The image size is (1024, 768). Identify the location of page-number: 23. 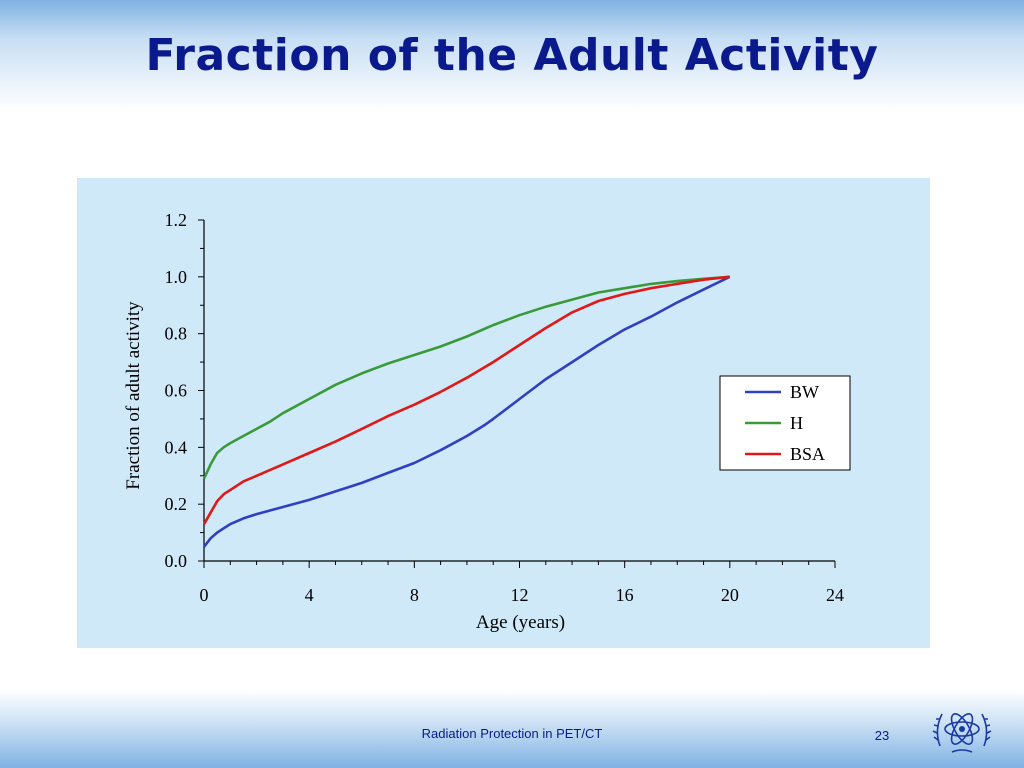
(882, 735).